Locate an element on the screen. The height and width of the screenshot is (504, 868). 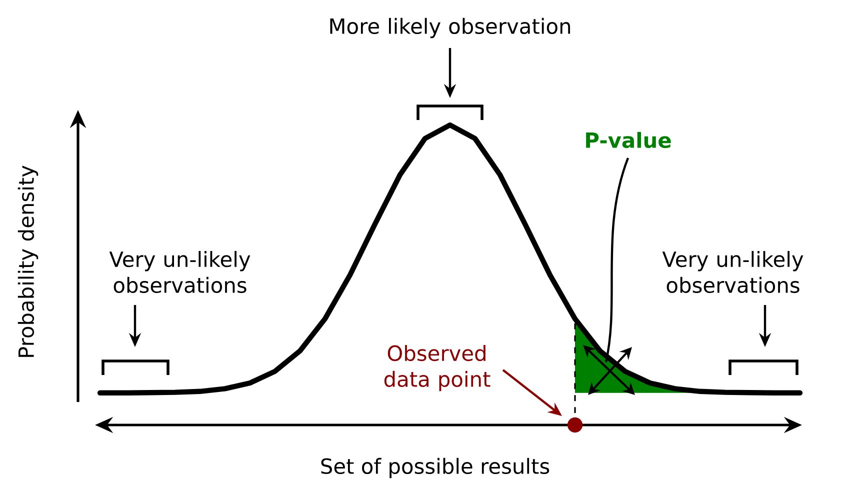
annotation: P-value is located at coordinates (628, 140).